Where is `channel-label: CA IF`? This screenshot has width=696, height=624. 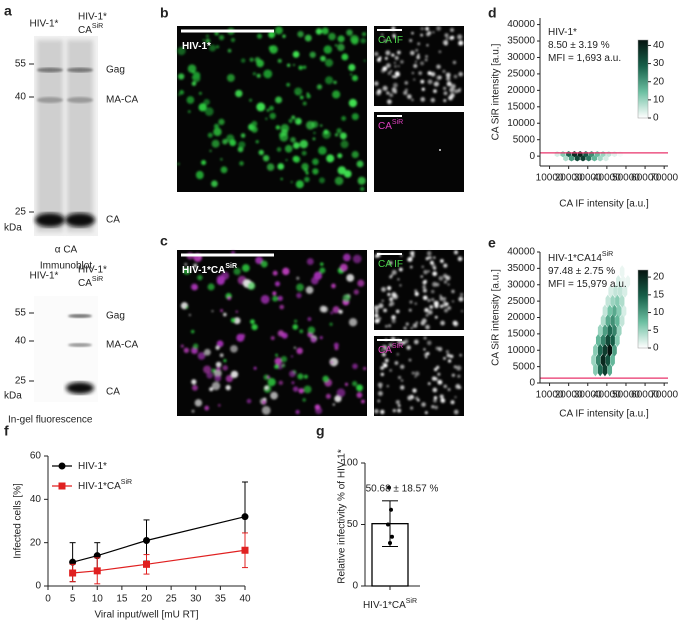 channel-label: CA IF is located at coordinates (390, 264).